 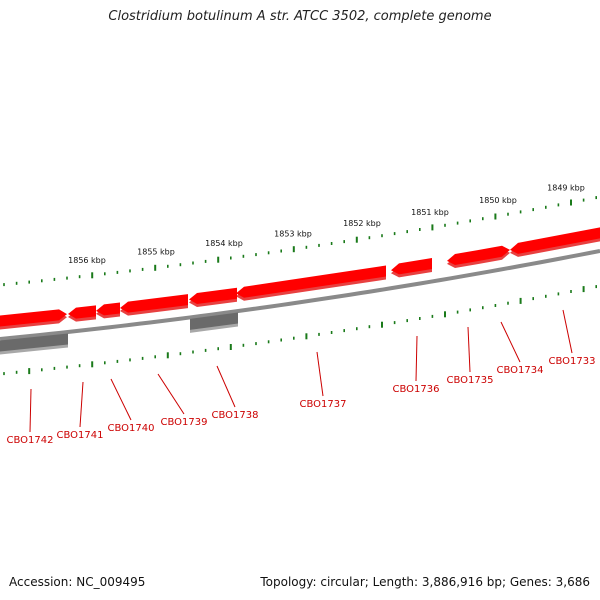 I want to click on gene-label-cbo1741: CBO1741, so click(x=80, y=435).